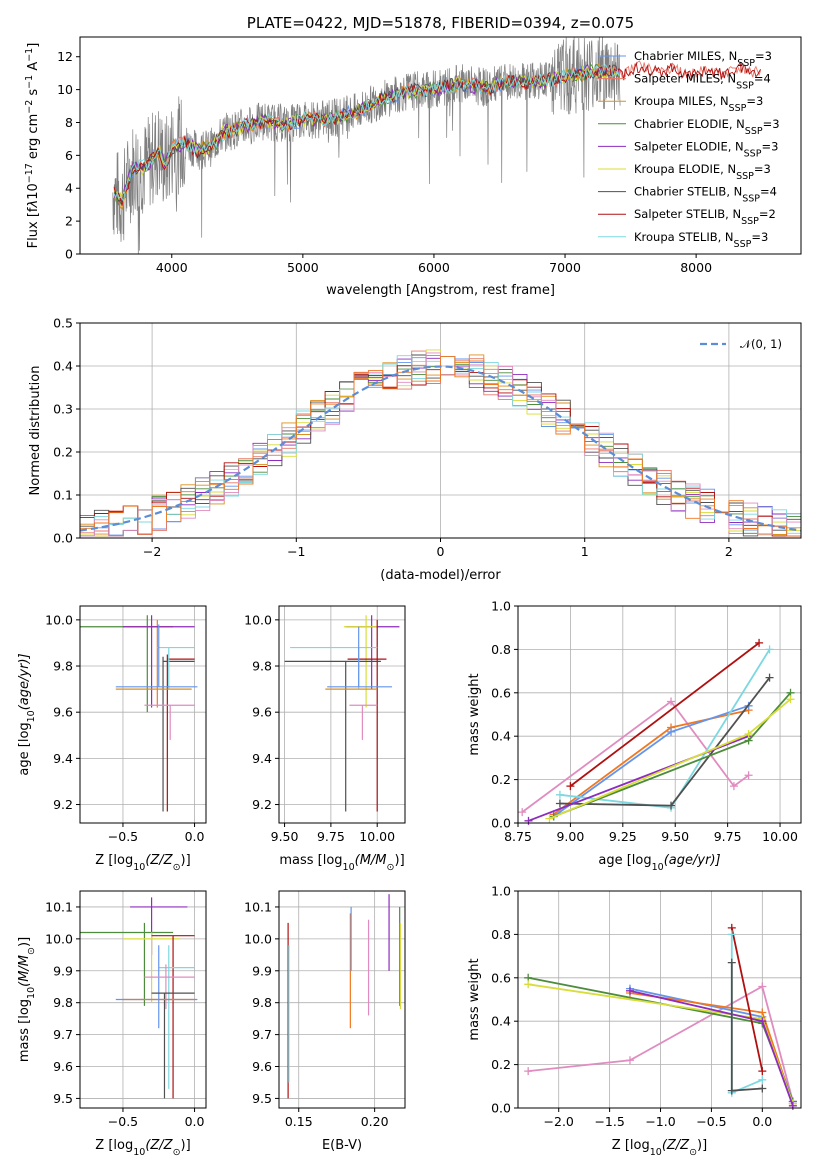 This screenshot has width=819, height=1170. Describe the element at coordinates (441, 551) in the screenshot. I see `x-tick-label: 0` at that location.